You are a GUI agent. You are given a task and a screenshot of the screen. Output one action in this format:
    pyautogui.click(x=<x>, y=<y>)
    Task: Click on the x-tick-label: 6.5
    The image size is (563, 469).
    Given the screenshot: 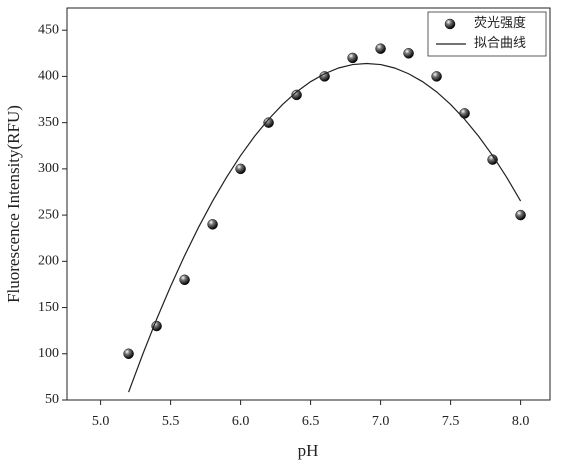 What is the action you would take?
    pyautogui.click(x=311, y=421)
    